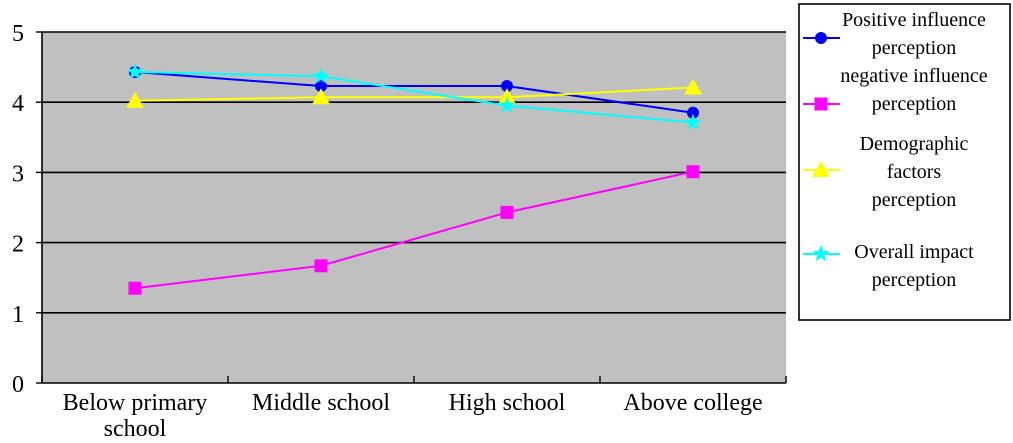  What do you see at coordinates (18, 245) in the screenshot?
I see `y-tick-label: 2` at bounding box center [18, 245].